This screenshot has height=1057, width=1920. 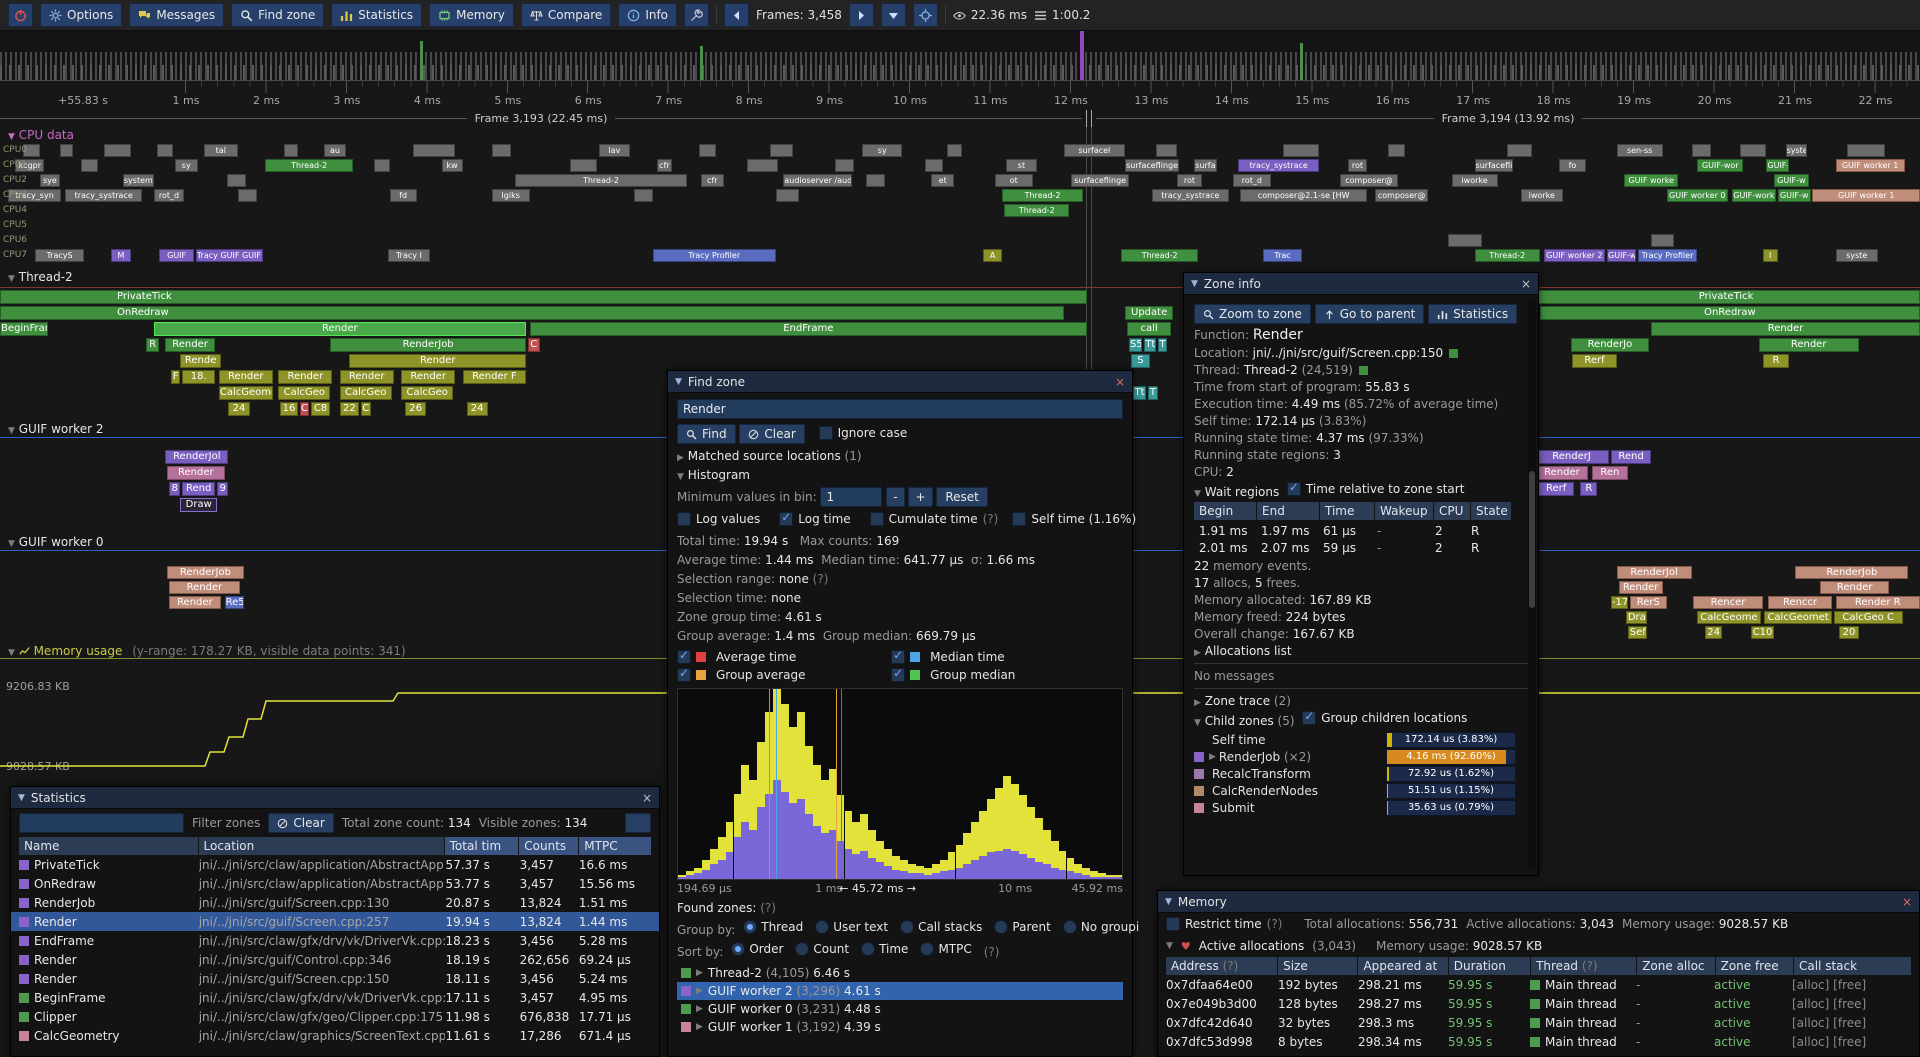 I want to click on timeline-zone: Renccr, so click(x=1800, y=602).